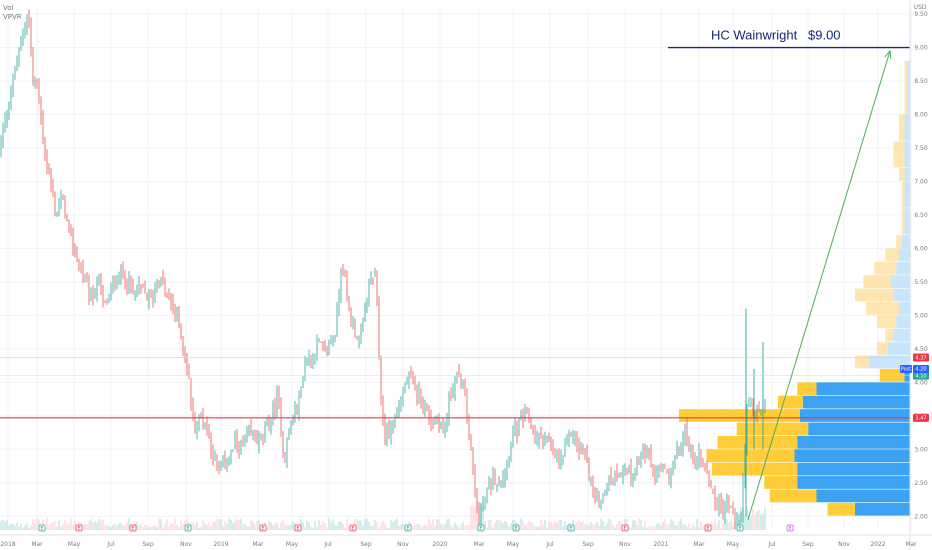  I want to click on price-axis-tick: 9.50, so click(921, 14).